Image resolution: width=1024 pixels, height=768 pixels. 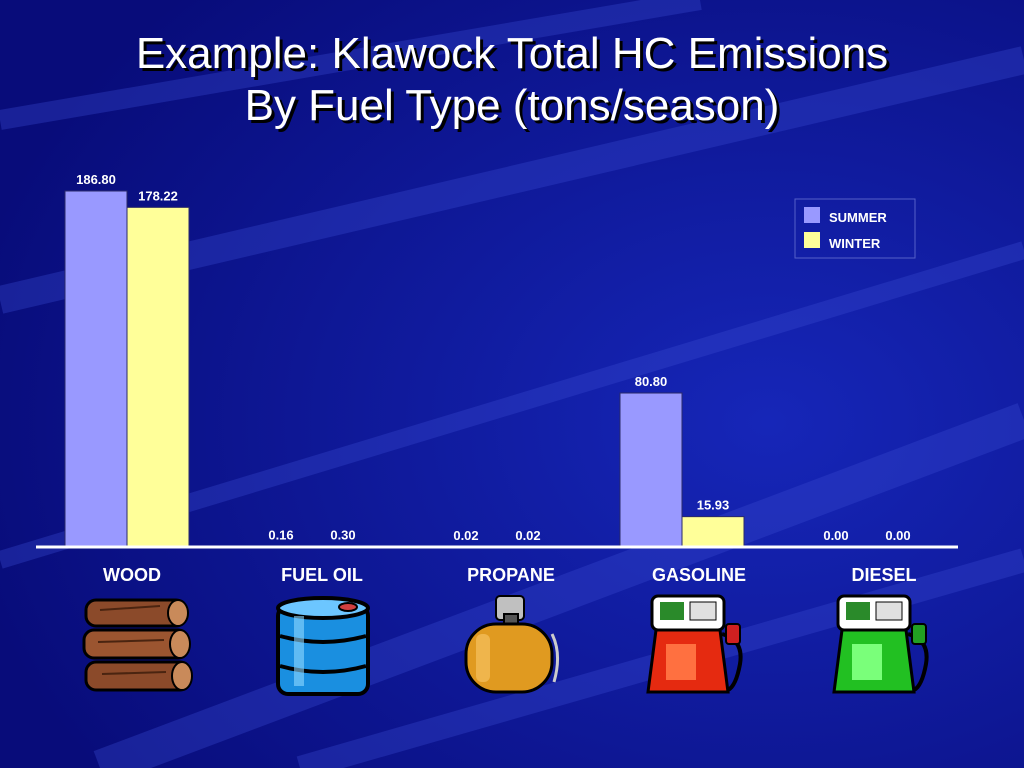 I want to click on diesel-pump-icon, so click(x=880, y=644).